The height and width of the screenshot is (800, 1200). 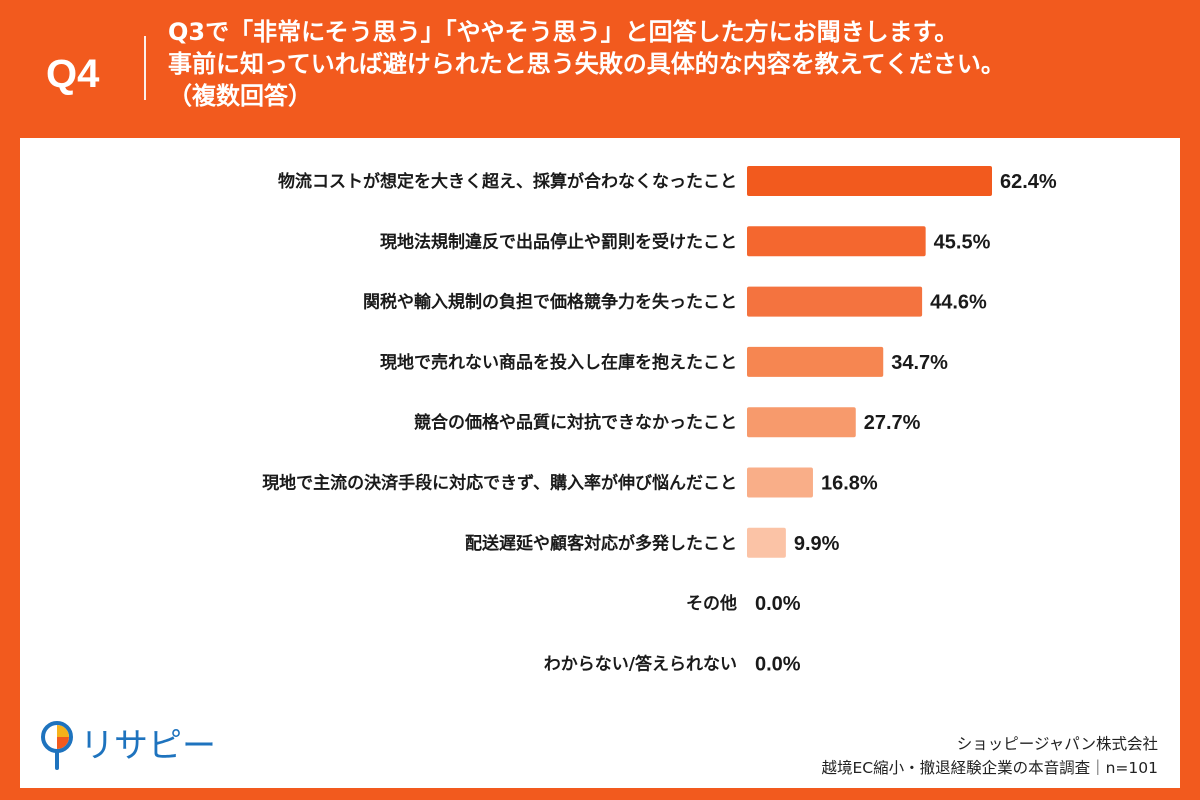 I want to click on value-label: 62.4%, so click(x=1028, y=182).